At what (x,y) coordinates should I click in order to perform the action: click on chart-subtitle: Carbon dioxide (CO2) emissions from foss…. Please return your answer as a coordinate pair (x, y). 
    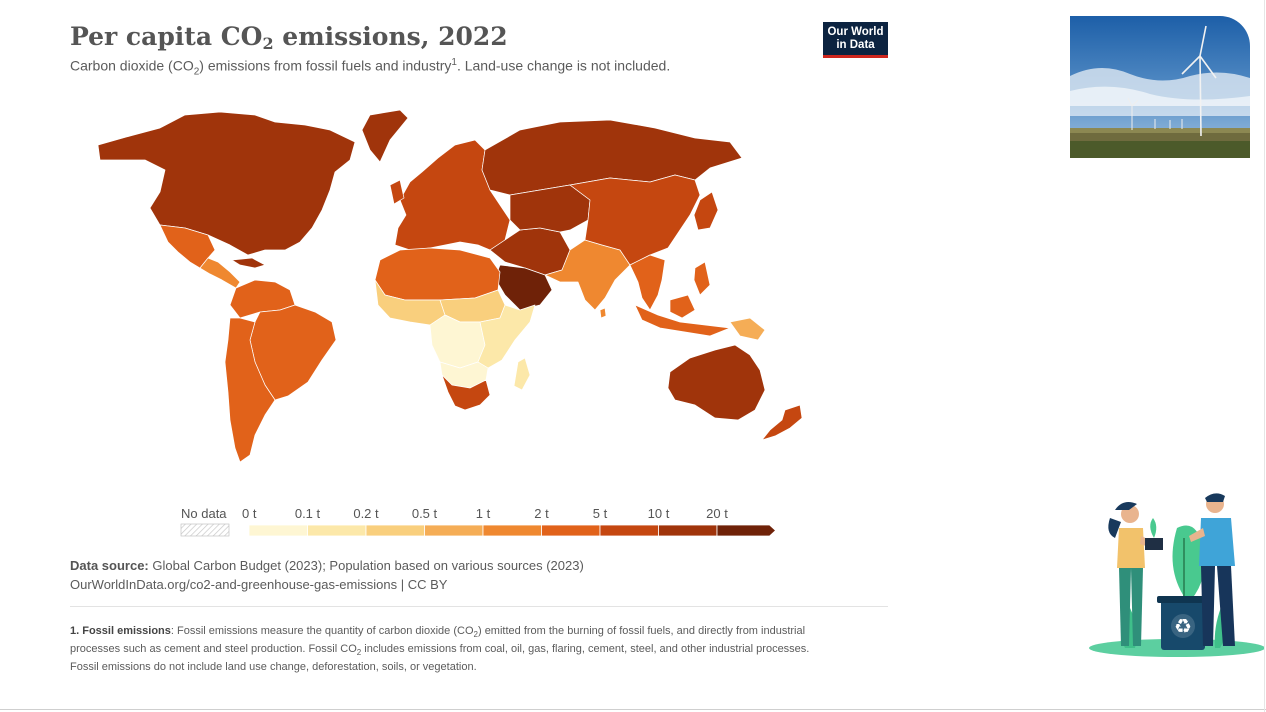
    Looking at the image, I should click on (370, 67).